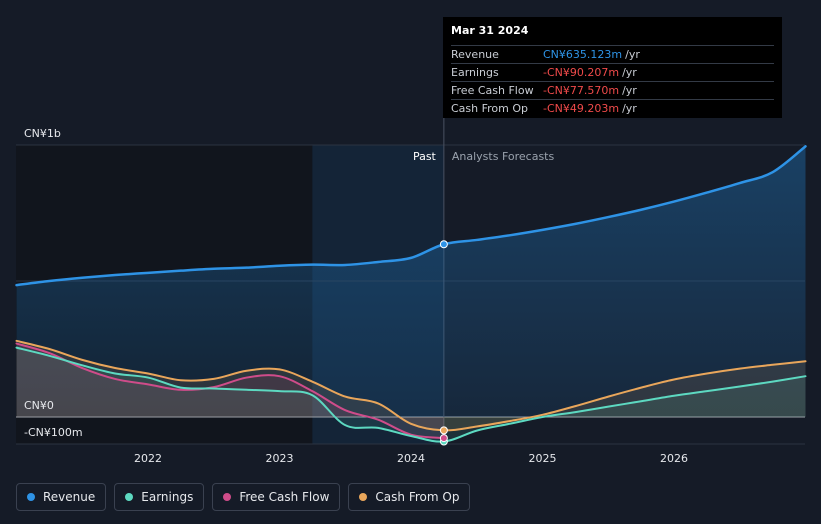 The width and height of the screenshot is (821, 524). What do you see at coordinates (503, 156) in the screenshot?
I see `forecast-label: Analysts Forecasts` at bounding box center [503, 156].